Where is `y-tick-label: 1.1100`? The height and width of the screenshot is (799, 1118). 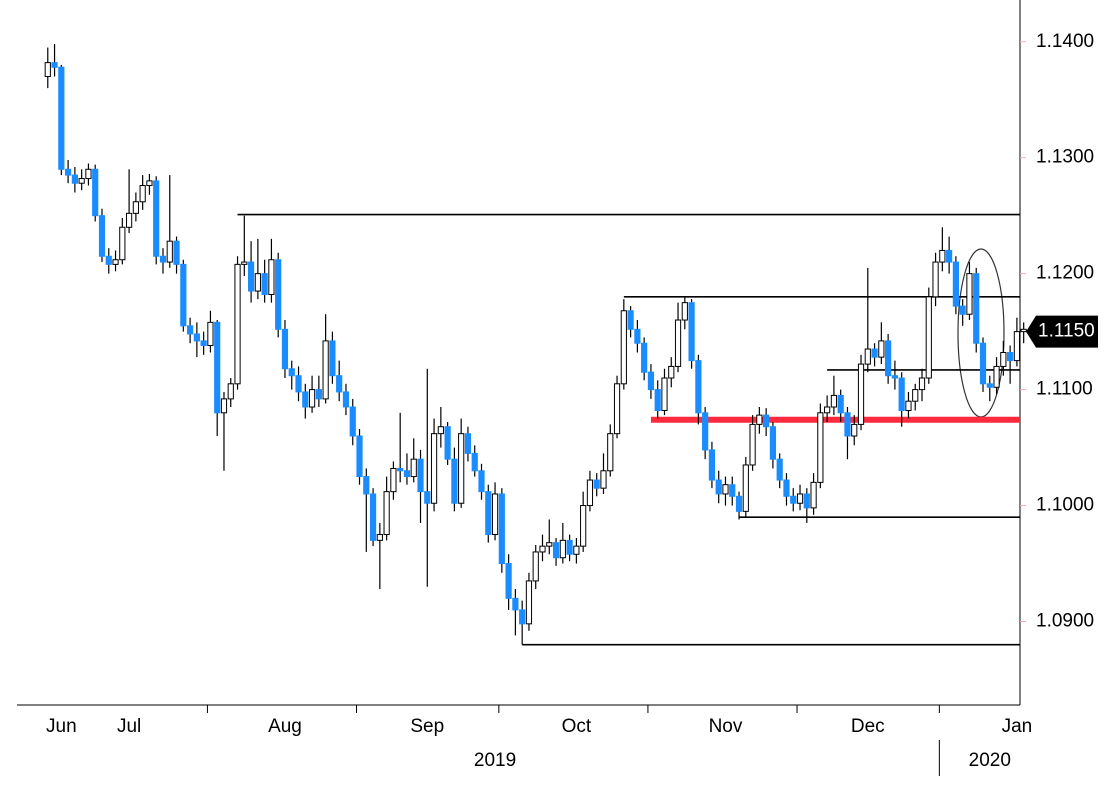 y-tick-label: 1.1100 is located at coordinates (1064, 389).